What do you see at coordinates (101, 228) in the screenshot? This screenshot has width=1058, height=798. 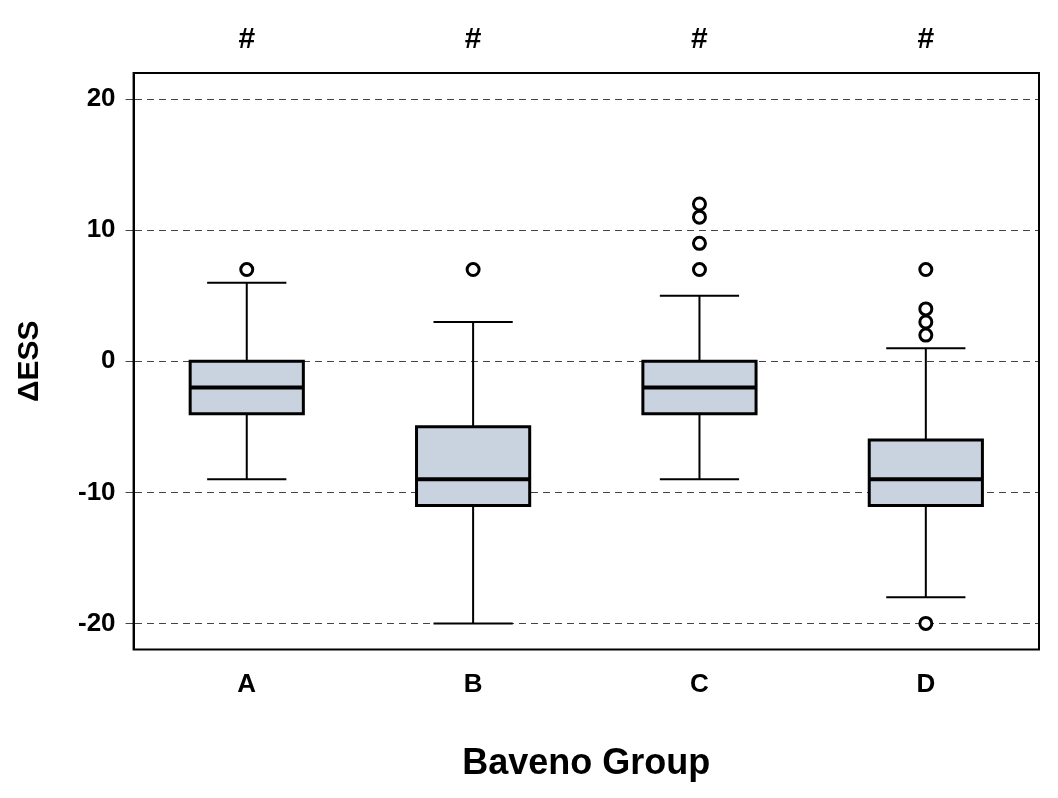 I see `y-tick-label: 10` at bounding box center [101, 228].